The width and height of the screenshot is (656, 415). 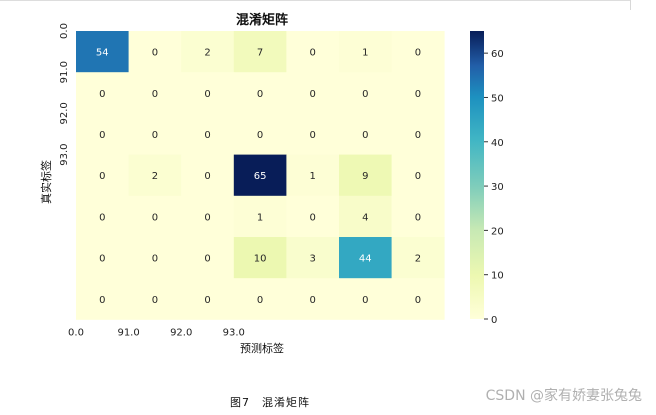 I want to click on colorbar-tick-label: 50, so click(x=497, y=98).